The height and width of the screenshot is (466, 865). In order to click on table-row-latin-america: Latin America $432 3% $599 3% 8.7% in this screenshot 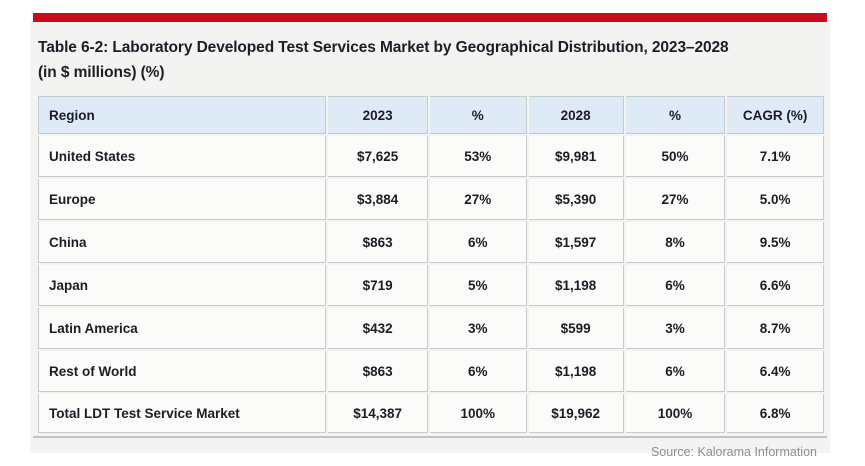, I will do `click(431, 329)`.